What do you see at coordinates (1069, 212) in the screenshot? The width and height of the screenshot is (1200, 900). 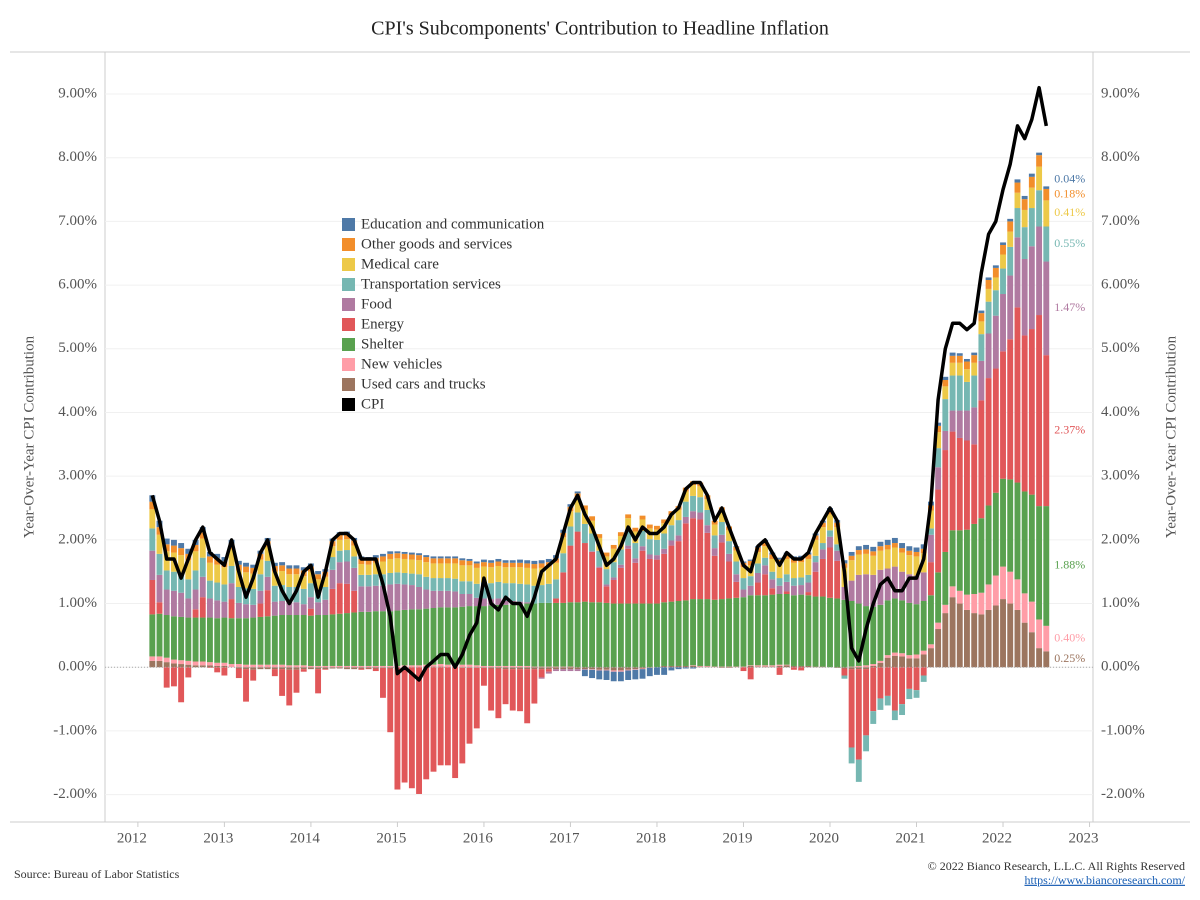 I see `end-label: 0.41%` at bounding box center [1069, 212].